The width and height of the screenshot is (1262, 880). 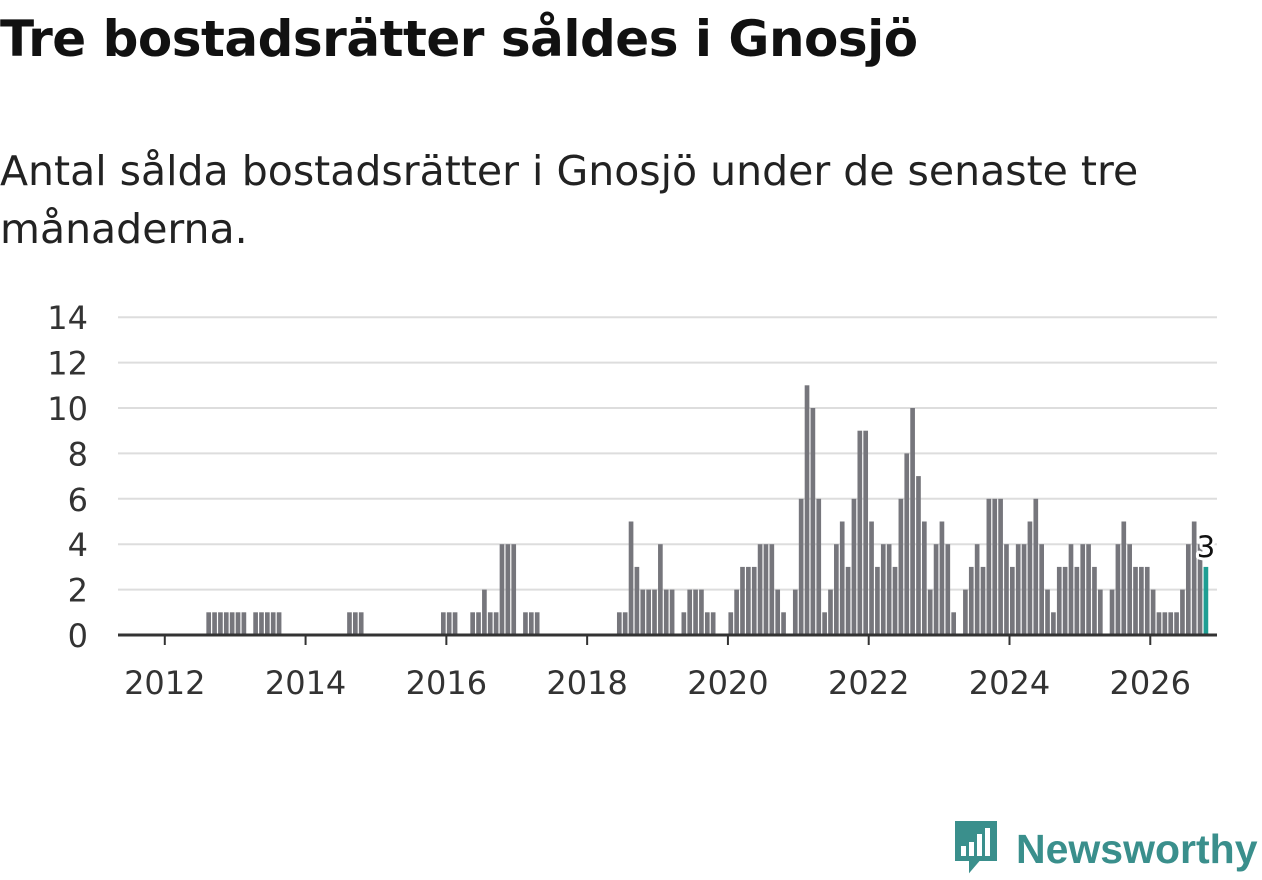 I want to click on bar-highlight, so click(x=1206, y=600).